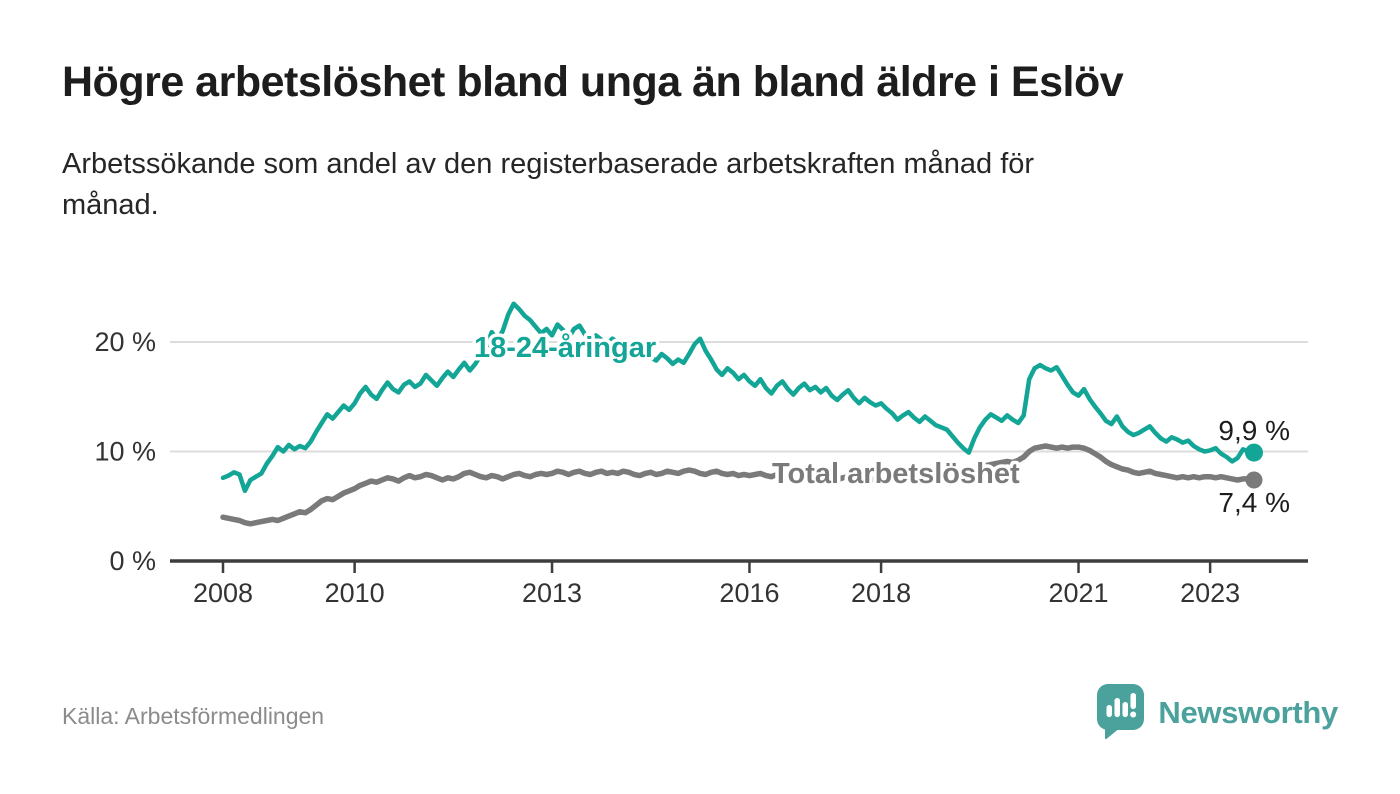  What do you see at coordinates (193, 716) in the screenshot?
I see `source-note: Källa: Arbetsförmedlingen` at bounding box center [193, 716].